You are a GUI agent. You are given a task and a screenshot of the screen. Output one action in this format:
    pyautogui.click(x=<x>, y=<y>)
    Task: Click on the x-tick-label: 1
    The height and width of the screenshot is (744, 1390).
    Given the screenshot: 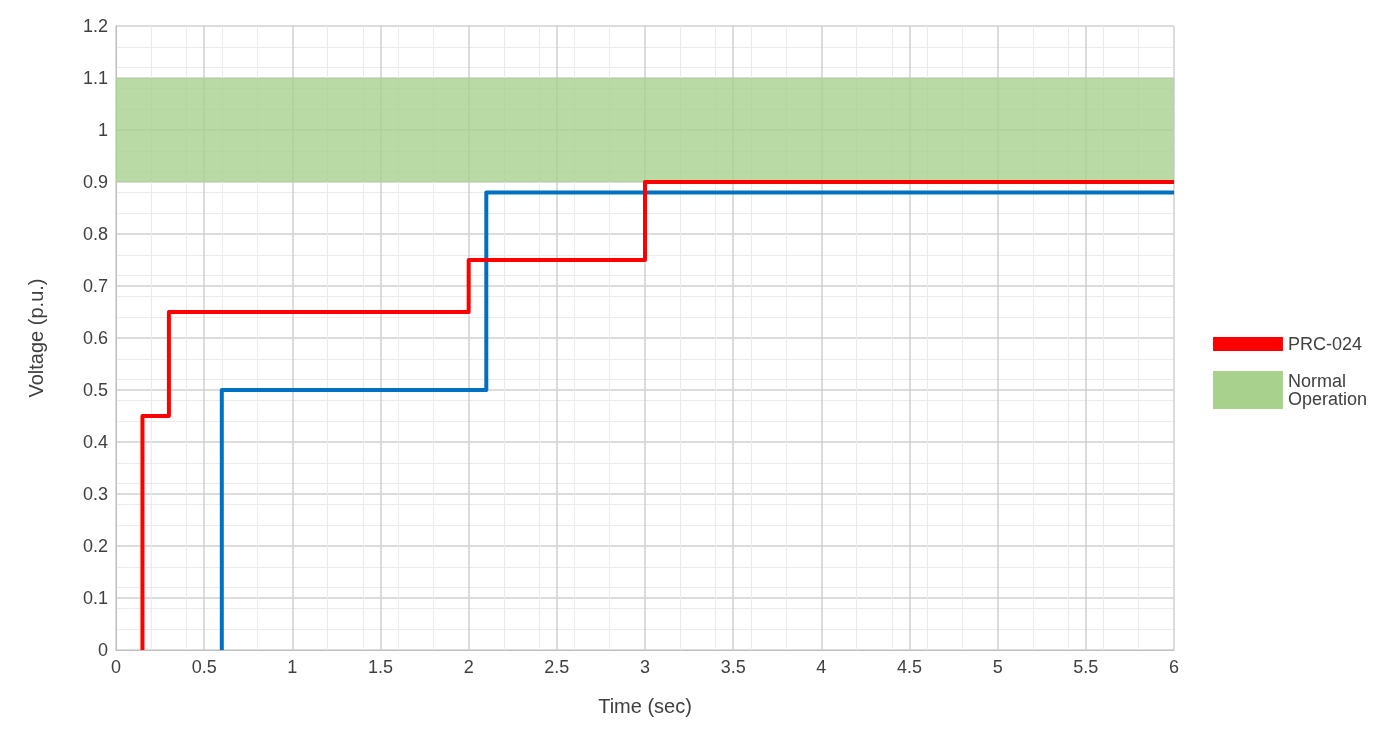 What is the action you would take?
    pyautogui.click(x=292, y=667)
    